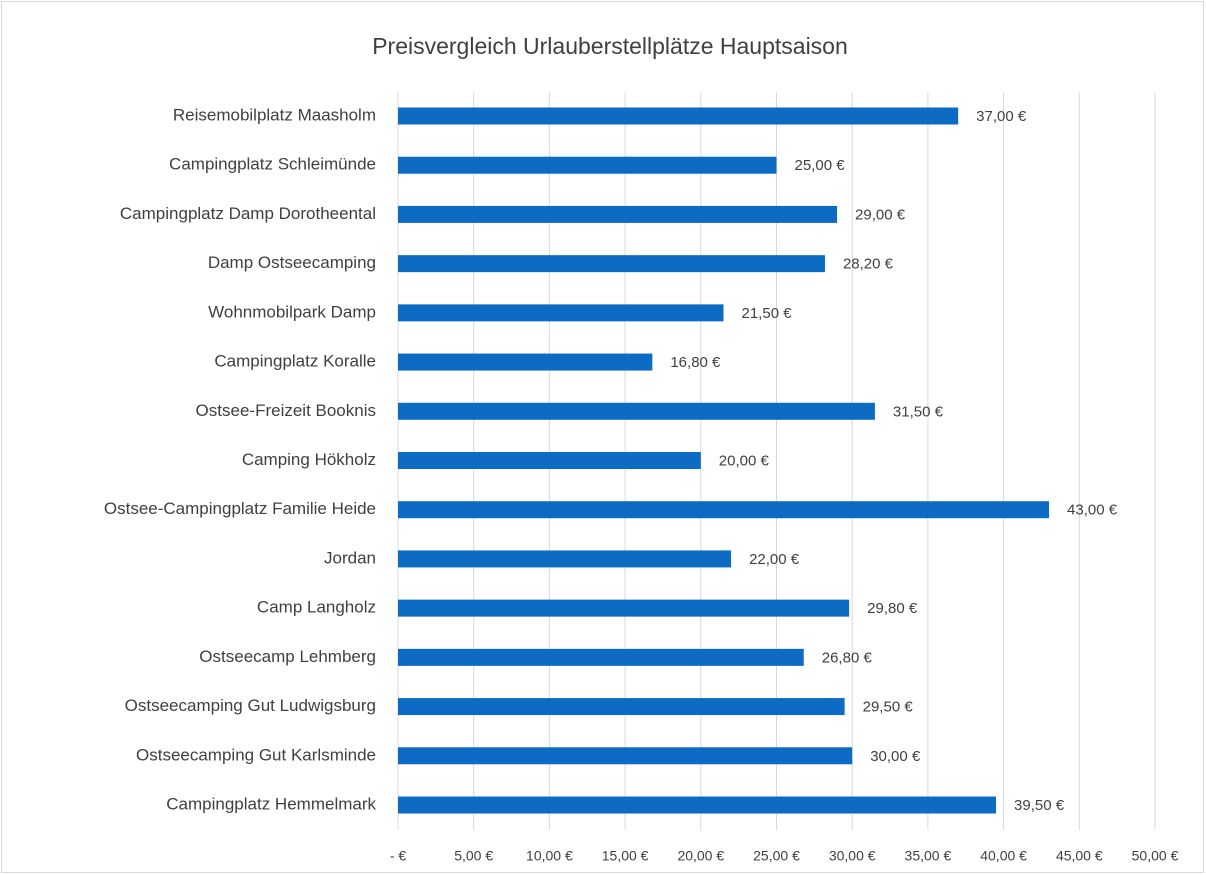 This screenshot has width=1206, height=875. What do you see at coordinates (918, 411) in the screenshot?
I see `value-label: 31,50 €` at bounding box center [918, 411].